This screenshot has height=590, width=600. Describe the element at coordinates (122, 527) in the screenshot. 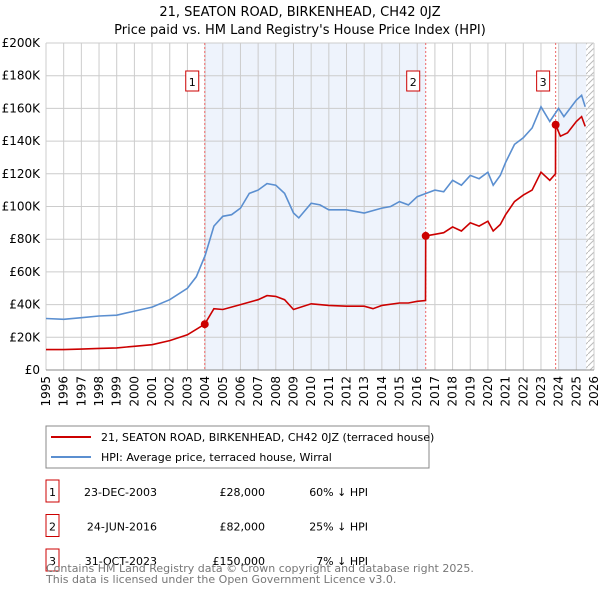

I see `table-date: 24-JUN-2016` at that location.